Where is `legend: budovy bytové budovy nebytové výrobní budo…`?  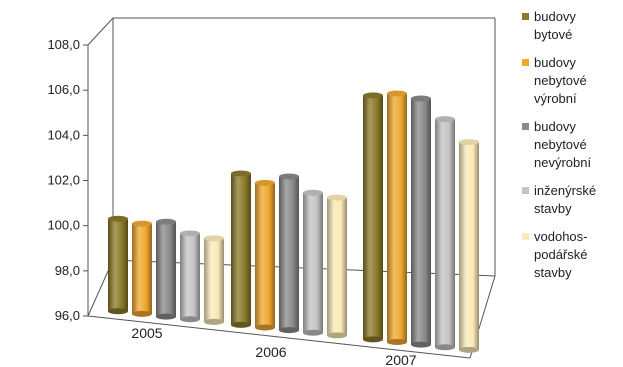 legend: budovy bytové budovy nebytové výrobní budo… is located at coordinates (572, 150).